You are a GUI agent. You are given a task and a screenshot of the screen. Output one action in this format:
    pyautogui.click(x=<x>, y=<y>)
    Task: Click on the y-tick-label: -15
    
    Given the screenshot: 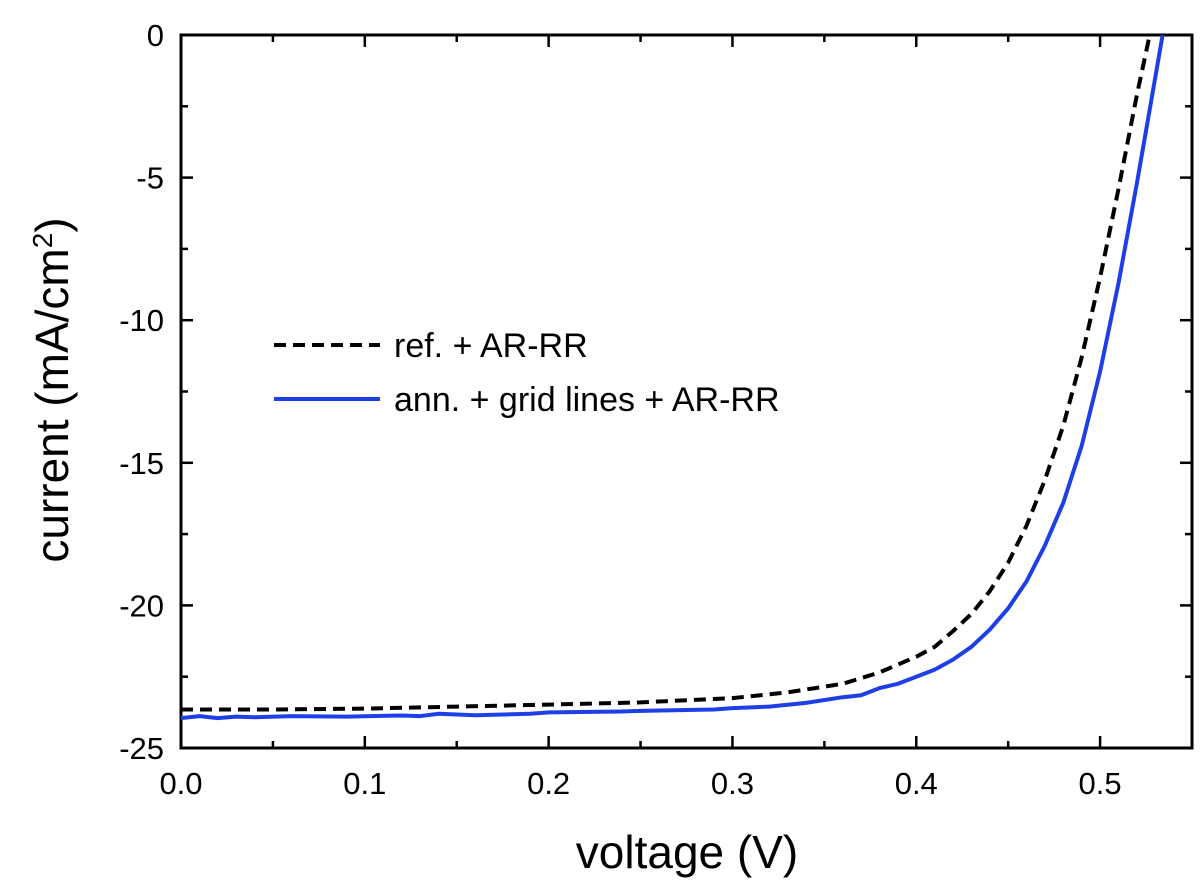 What is the action you would take?
    pyautogui.click(x=141, y=463)
    